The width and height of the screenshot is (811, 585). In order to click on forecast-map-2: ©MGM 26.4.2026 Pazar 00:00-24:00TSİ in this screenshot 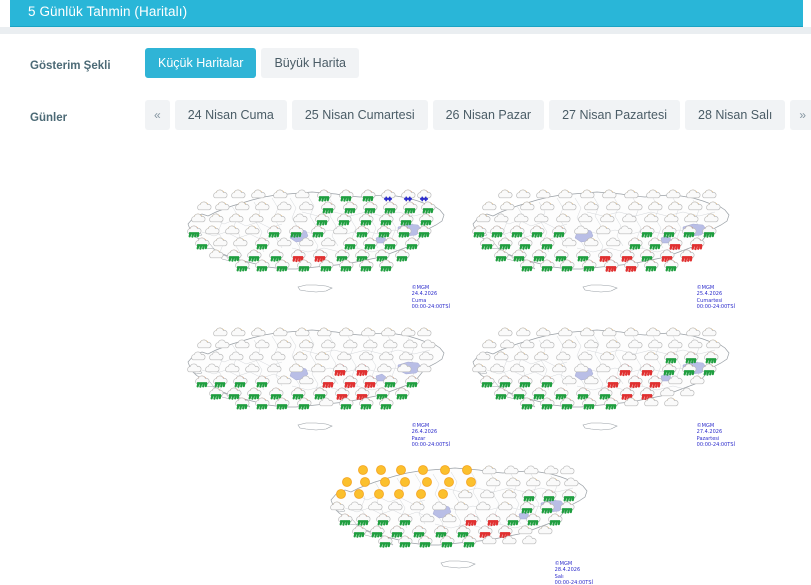, I will do `click(312, 380)`.